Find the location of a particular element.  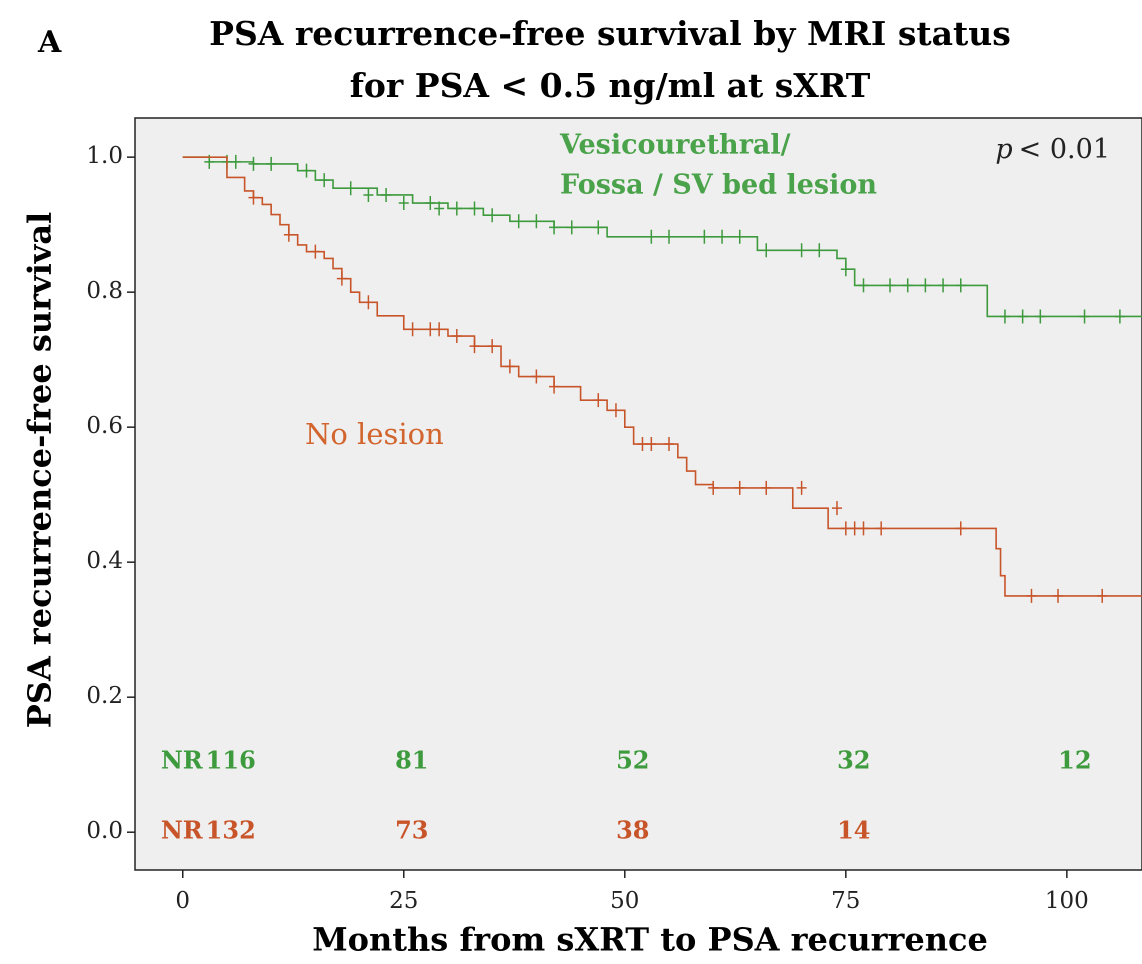

y-tick-label: 1.0 is located at coordinates (104, 156).